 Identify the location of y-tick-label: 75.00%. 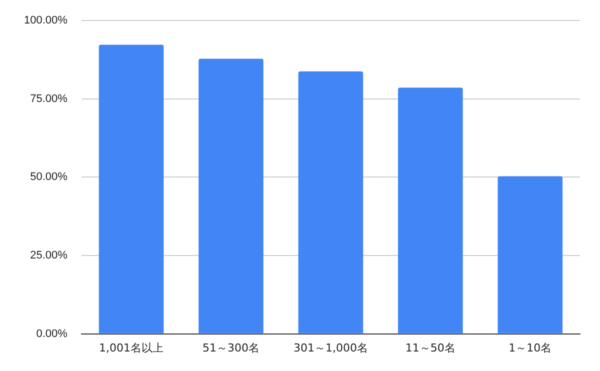
(49, 98).